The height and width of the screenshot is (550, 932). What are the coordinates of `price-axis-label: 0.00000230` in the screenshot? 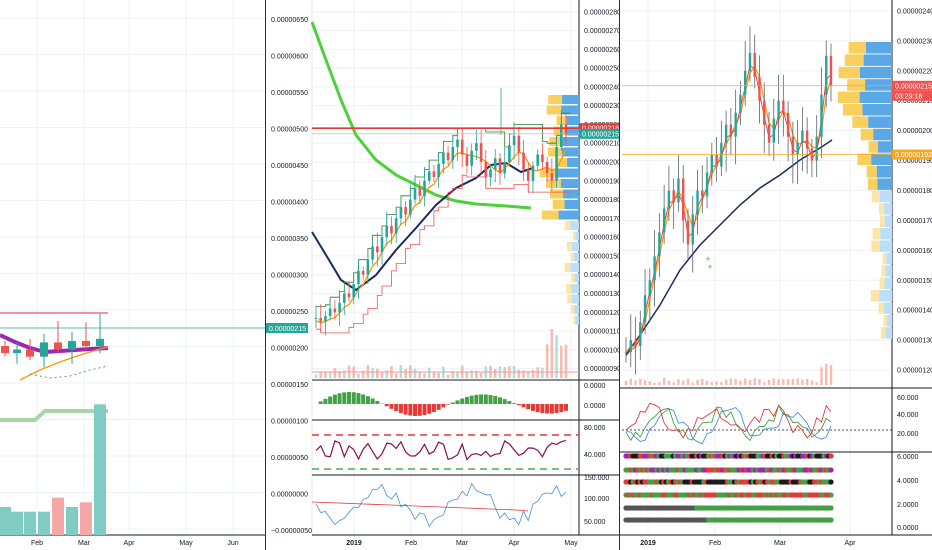 It's located at (601, 106).